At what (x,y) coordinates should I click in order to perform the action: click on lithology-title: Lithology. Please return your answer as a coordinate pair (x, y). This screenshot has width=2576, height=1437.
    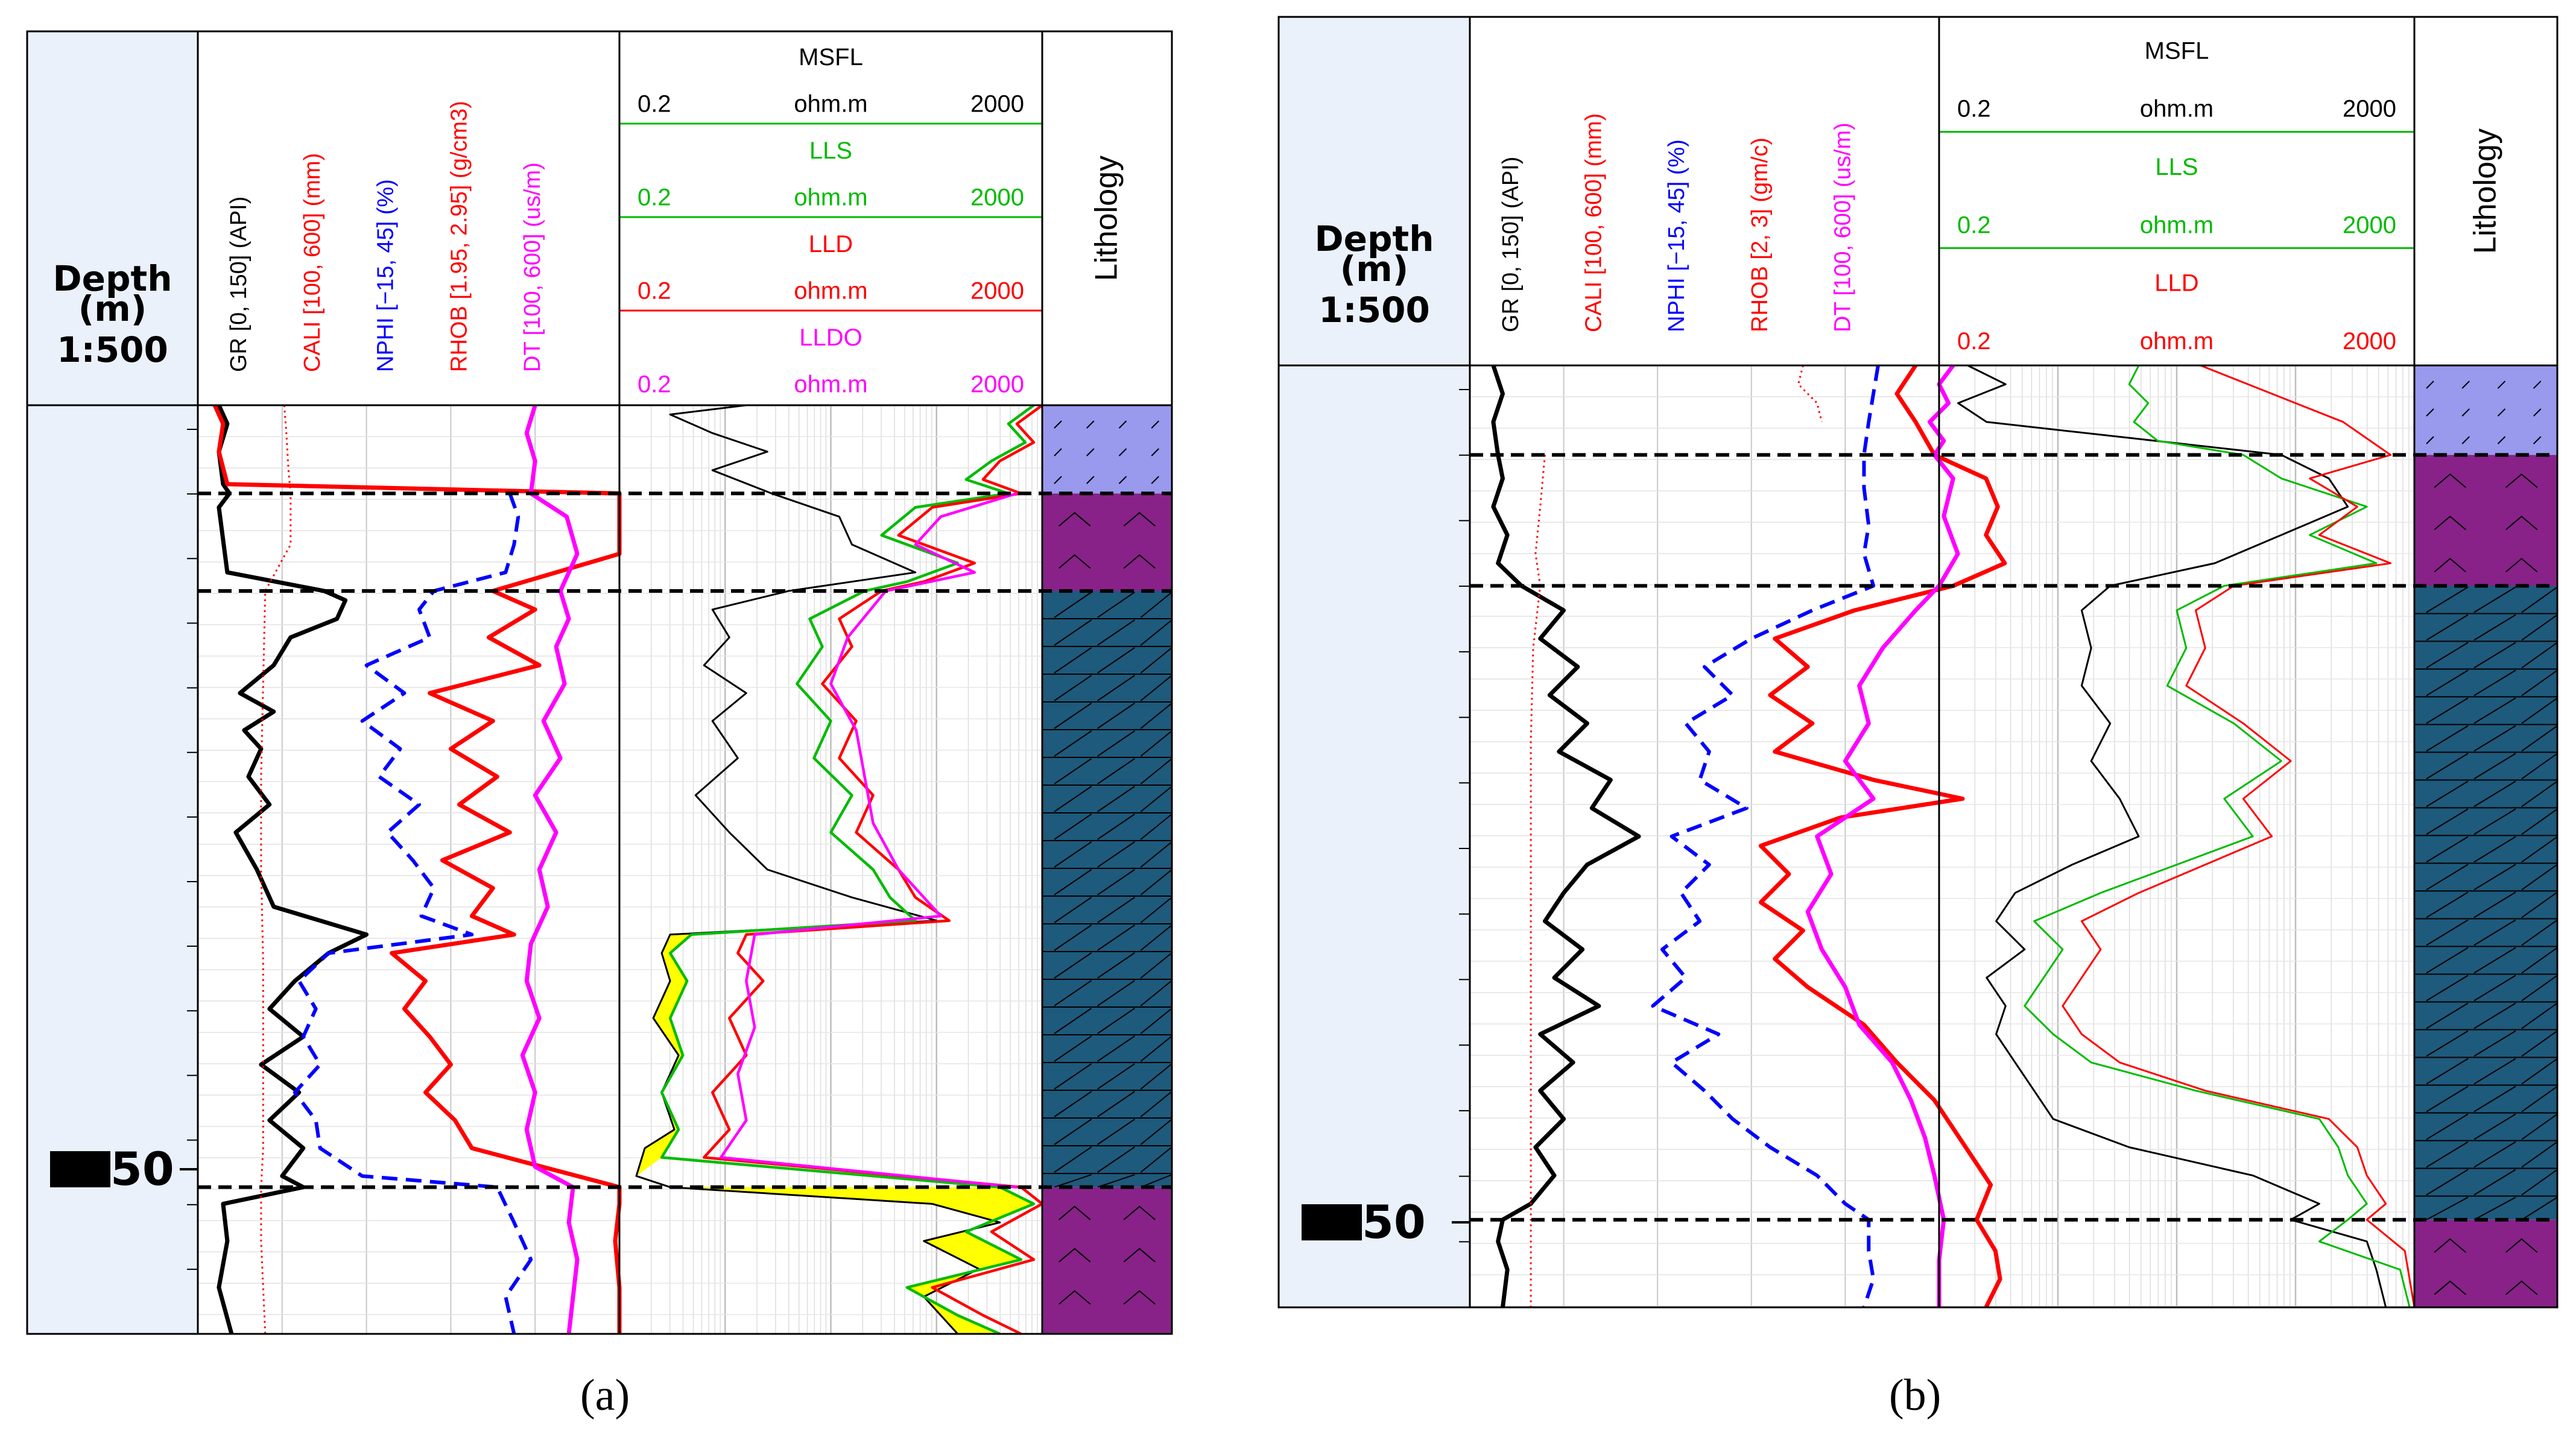
    Looking at the image, I should click on (1106, 218).